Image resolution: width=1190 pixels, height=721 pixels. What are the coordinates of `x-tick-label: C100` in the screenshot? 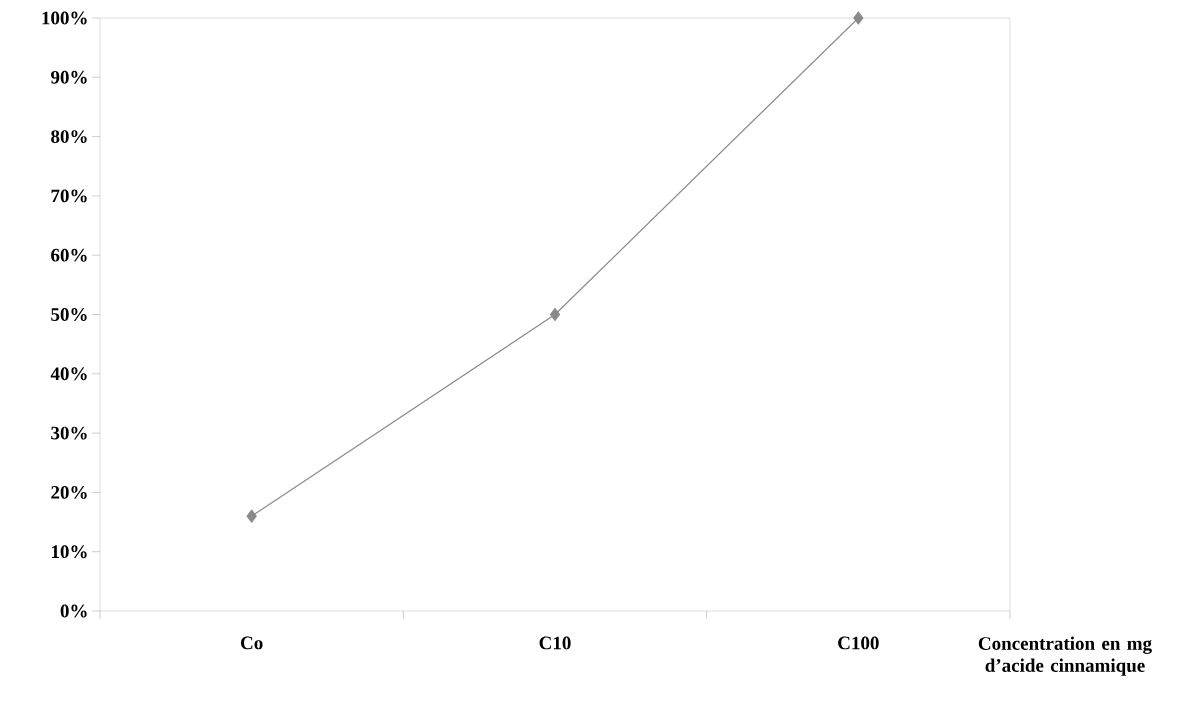 It's located at (858, 643).